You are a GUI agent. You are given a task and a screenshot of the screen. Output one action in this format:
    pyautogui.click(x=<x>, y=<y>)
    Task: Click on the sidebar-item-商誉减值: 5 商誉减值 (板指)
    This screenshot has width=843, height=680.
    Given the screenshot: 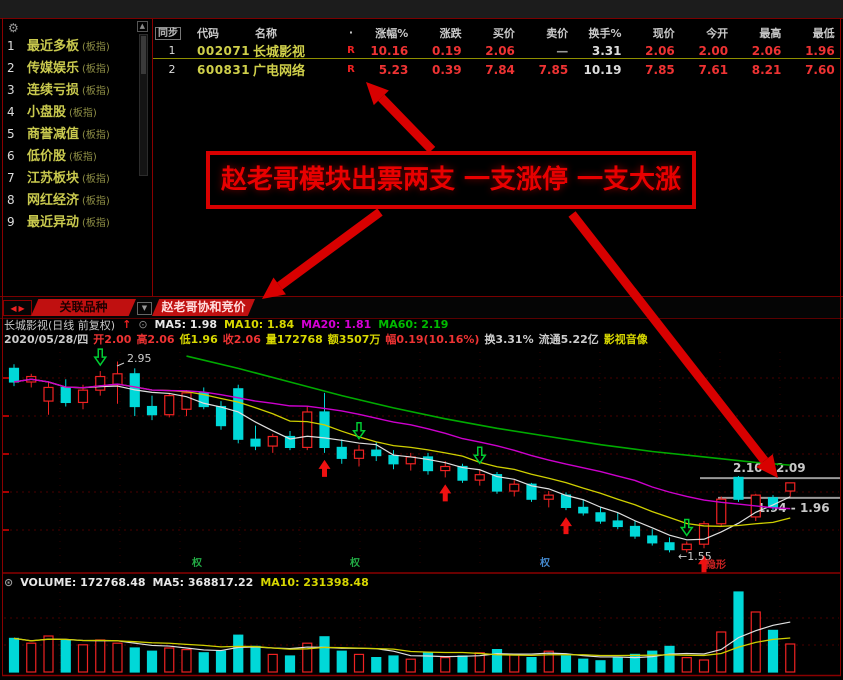 What is the action you would take?
    pyautogui.click(x=58, y=134)
    